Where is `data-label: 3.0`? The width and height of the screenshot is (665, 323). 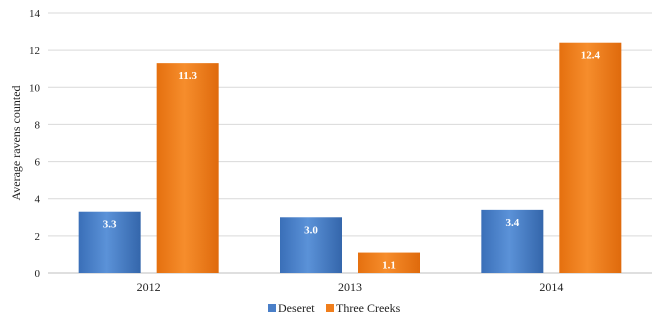
data-label: 3.0 is located at coordinates (311, 230).